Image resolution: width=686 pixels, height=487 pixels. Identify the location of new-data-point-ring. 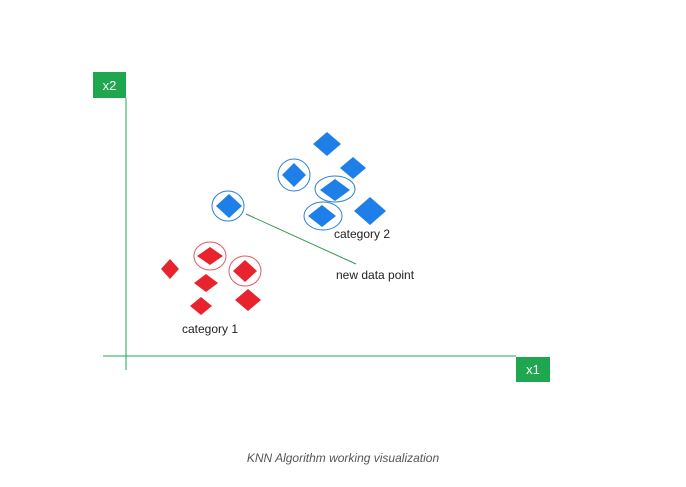
(228, 206).